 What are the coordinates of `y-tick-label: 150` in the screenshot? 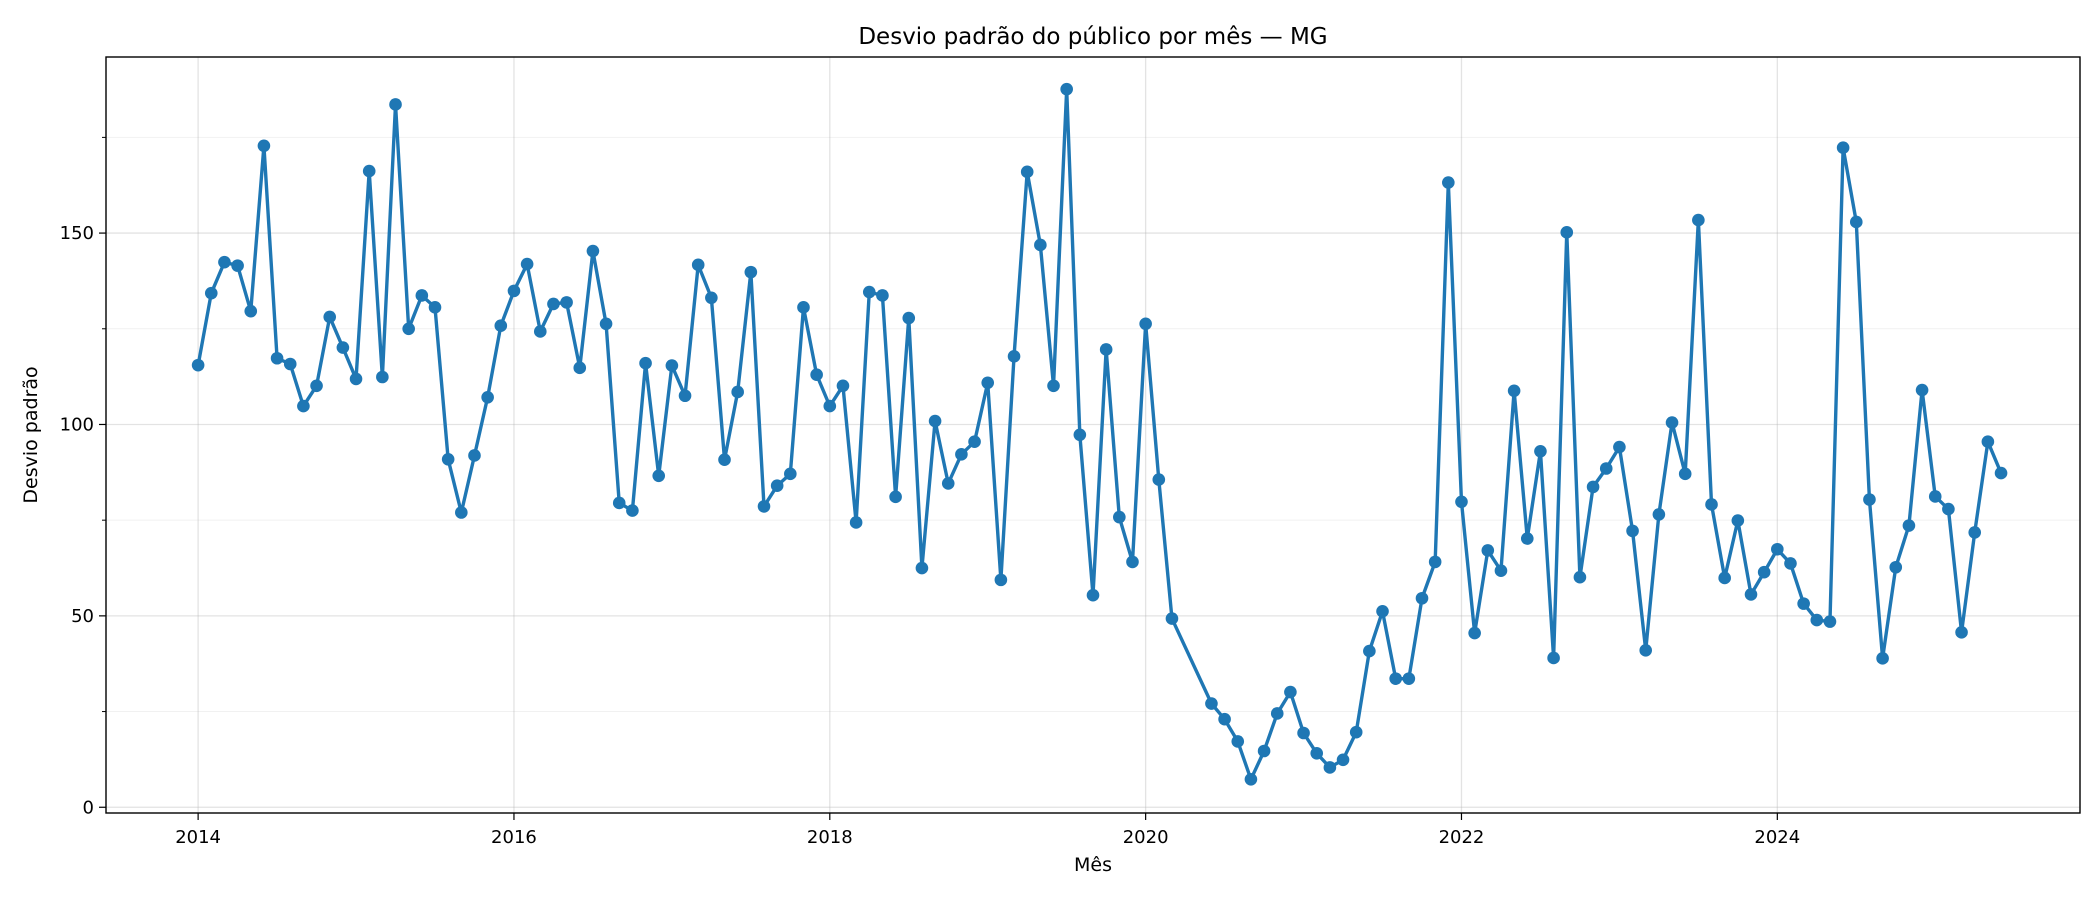 It's located at (77, 233).